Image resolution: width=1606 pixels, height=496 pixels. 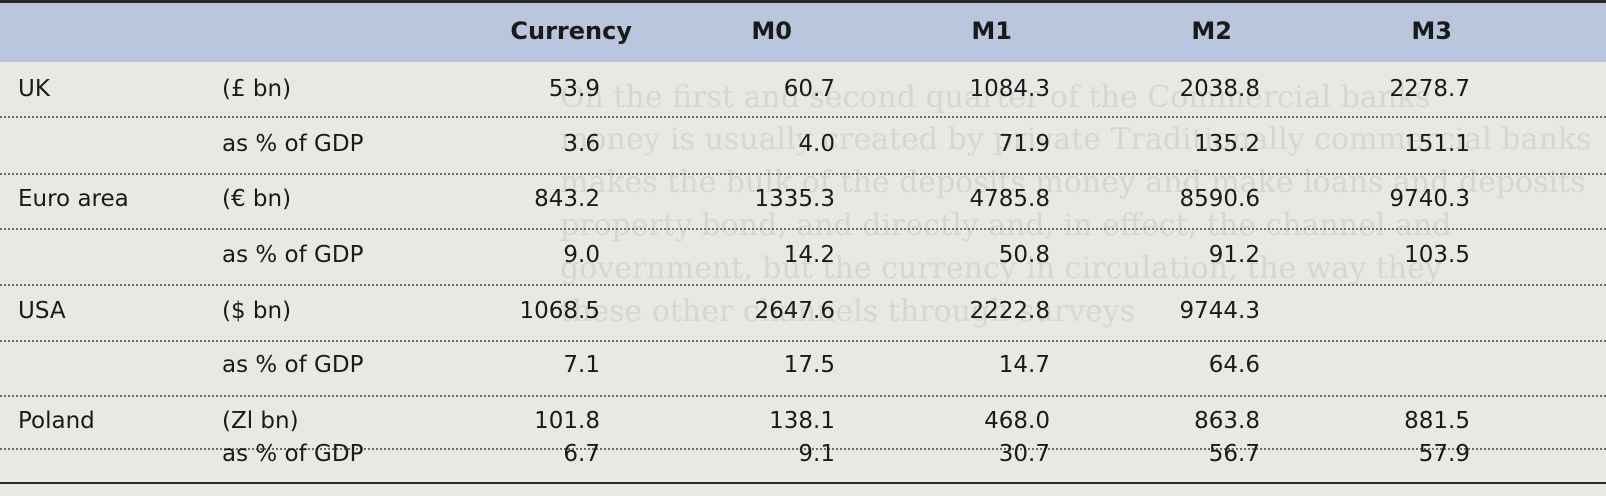 I want to click on table-cell-m3: 57.9, so click(x=1444, y=454).